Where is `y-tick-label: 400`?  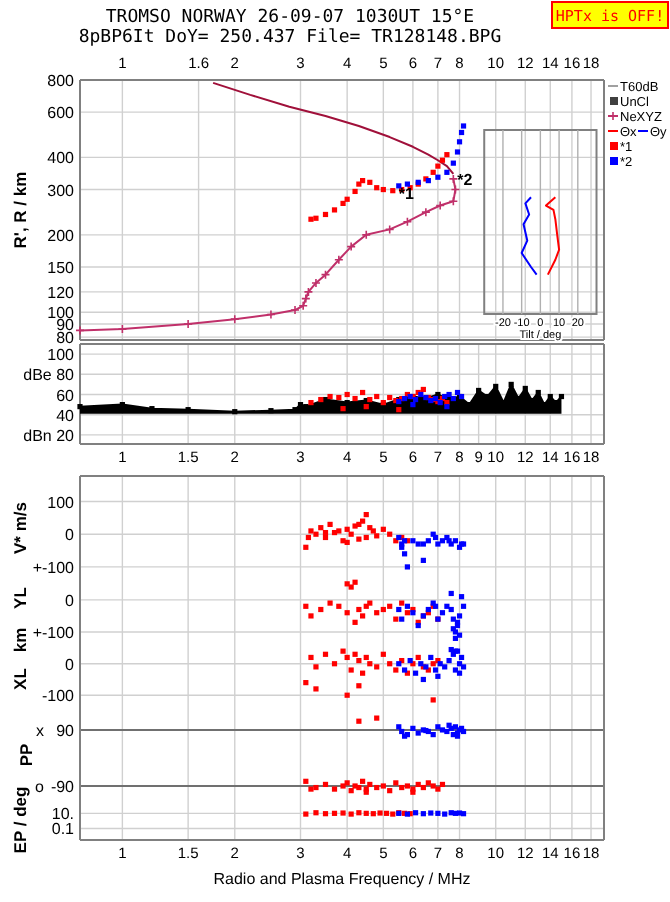
y-tick-label: 400 is located at coordinates (61, 158).